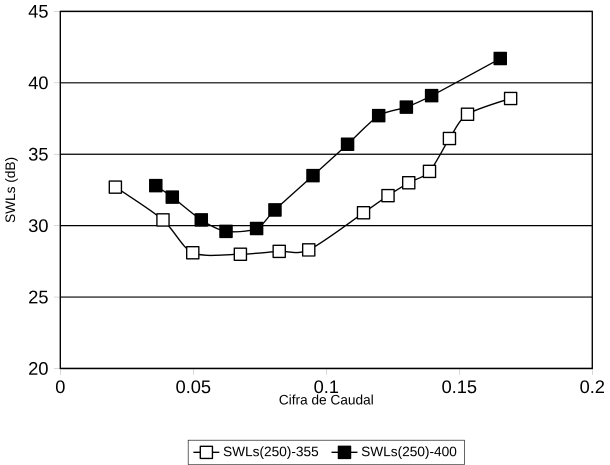 This screenshot has height=465, width=610. Describe the element at coordinates (60, 387) in the screenshot. I see `x-tick-label: 0` at that location.